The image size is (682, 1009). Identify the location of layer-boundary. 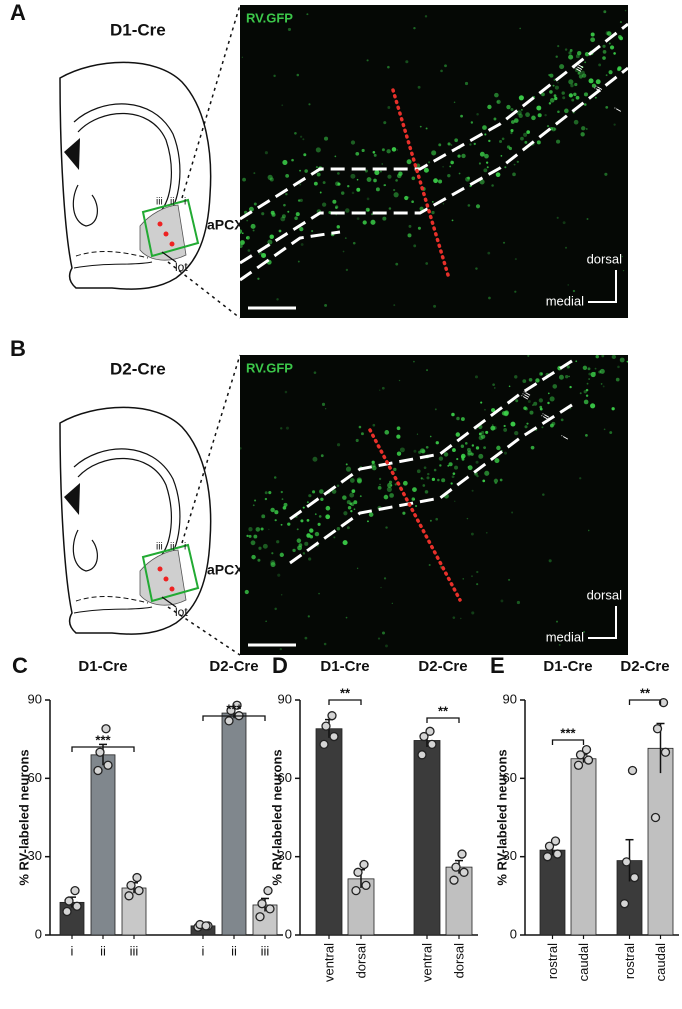
(434, 121).